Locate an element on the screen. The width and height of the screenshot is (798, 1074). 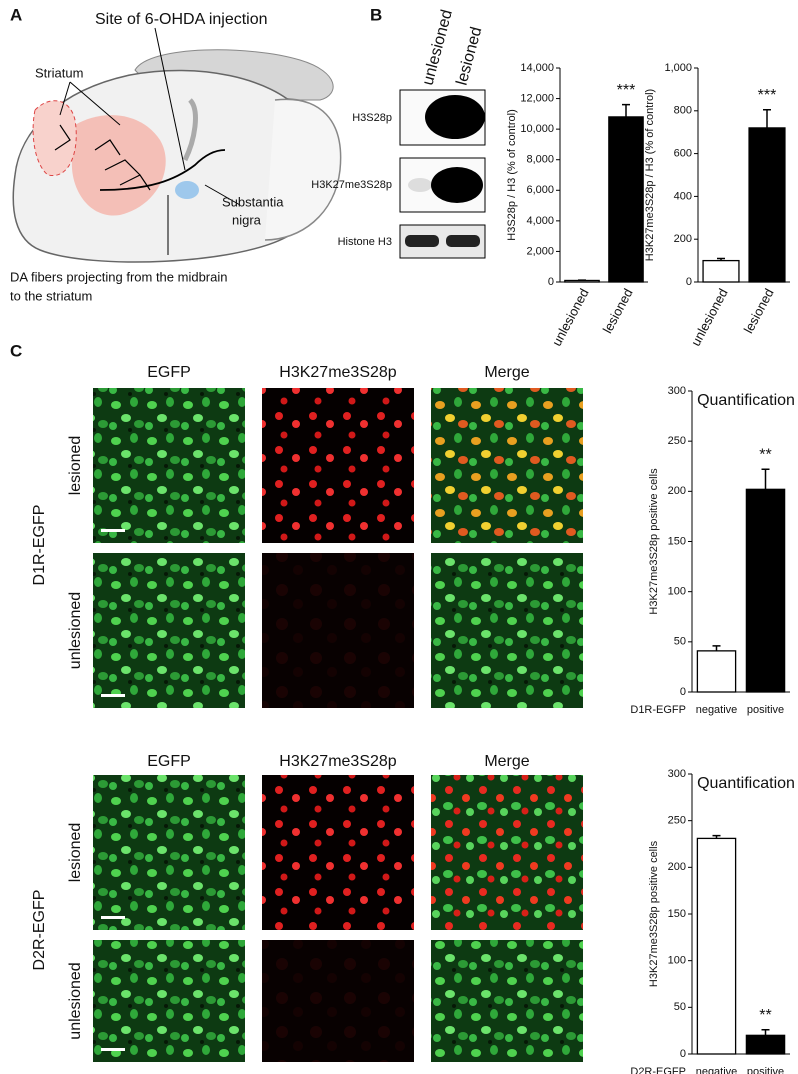
y-tick-label: 6,000 is located at coordinates (540, 190).